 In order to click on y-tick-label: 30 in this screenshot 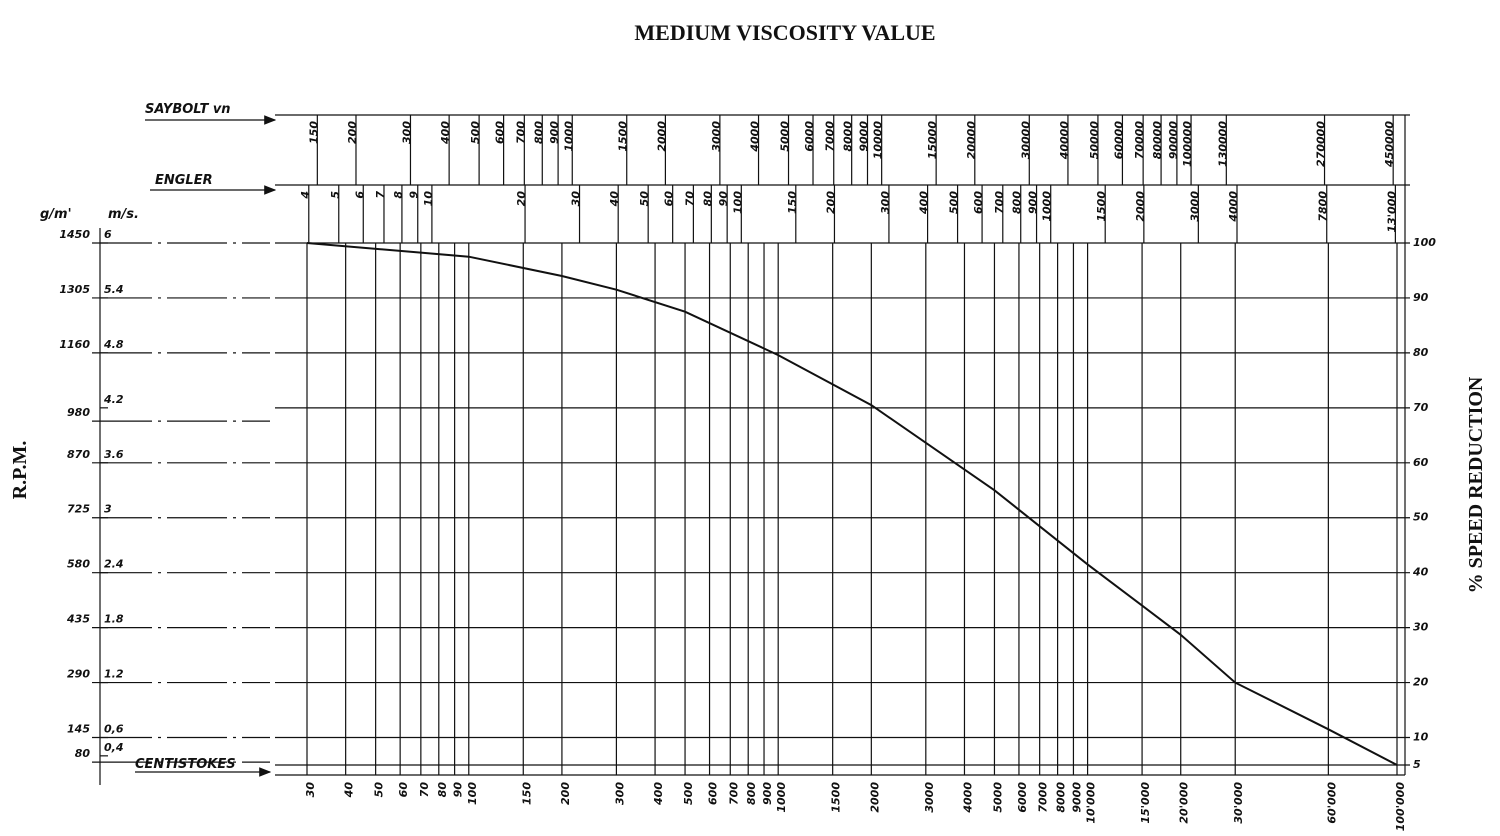, I will do `click(1421, 627)`.